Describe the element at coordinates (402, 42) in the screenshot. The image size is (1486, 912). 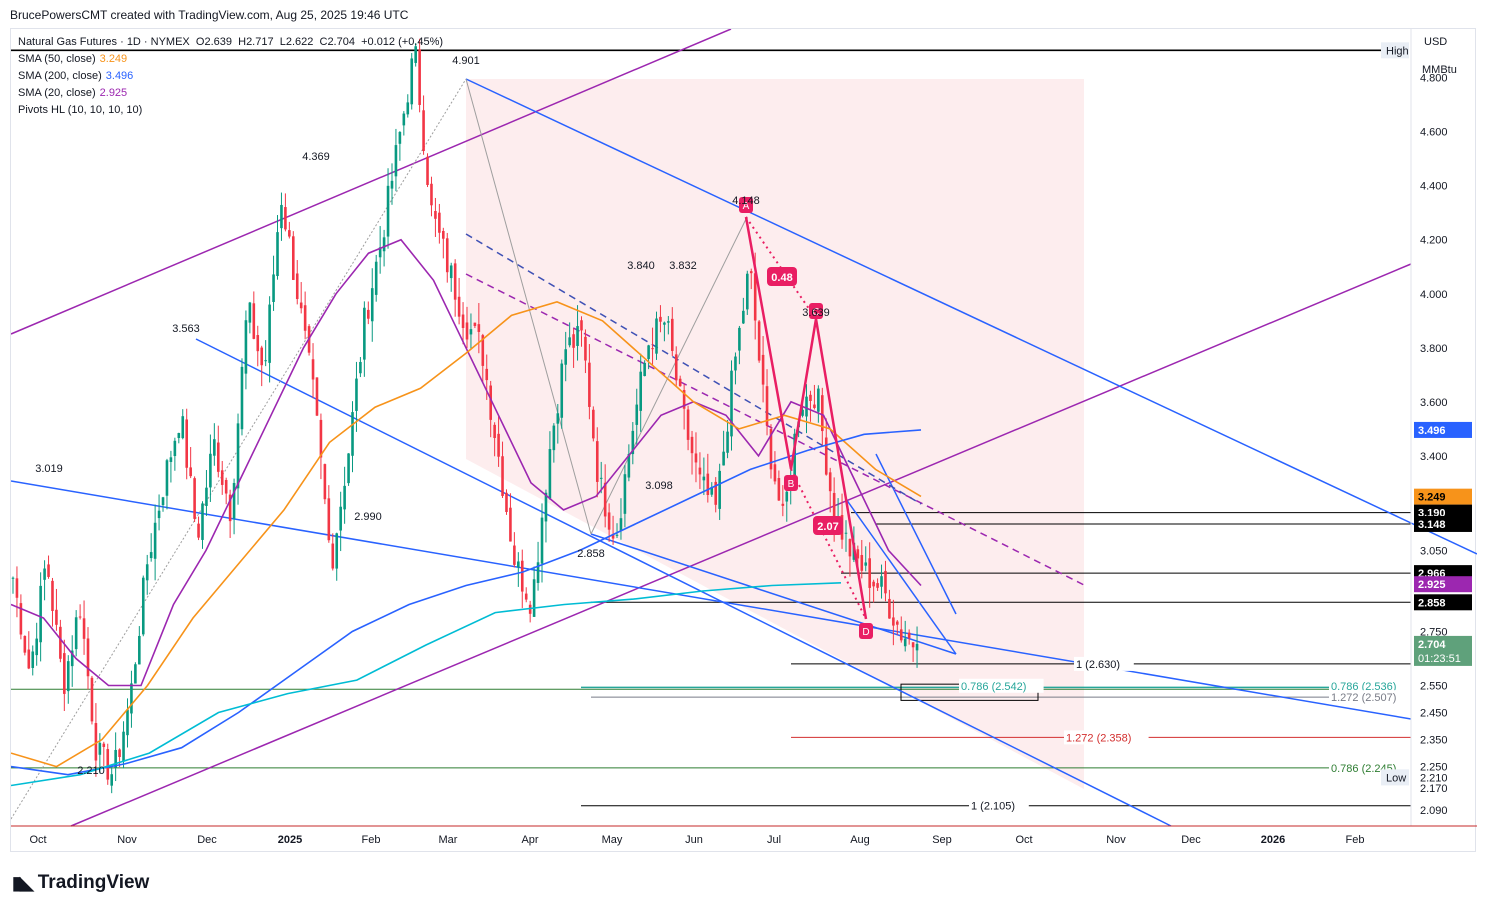
I see `ohlc-change: +0.012 (+0.45%)` at that location.